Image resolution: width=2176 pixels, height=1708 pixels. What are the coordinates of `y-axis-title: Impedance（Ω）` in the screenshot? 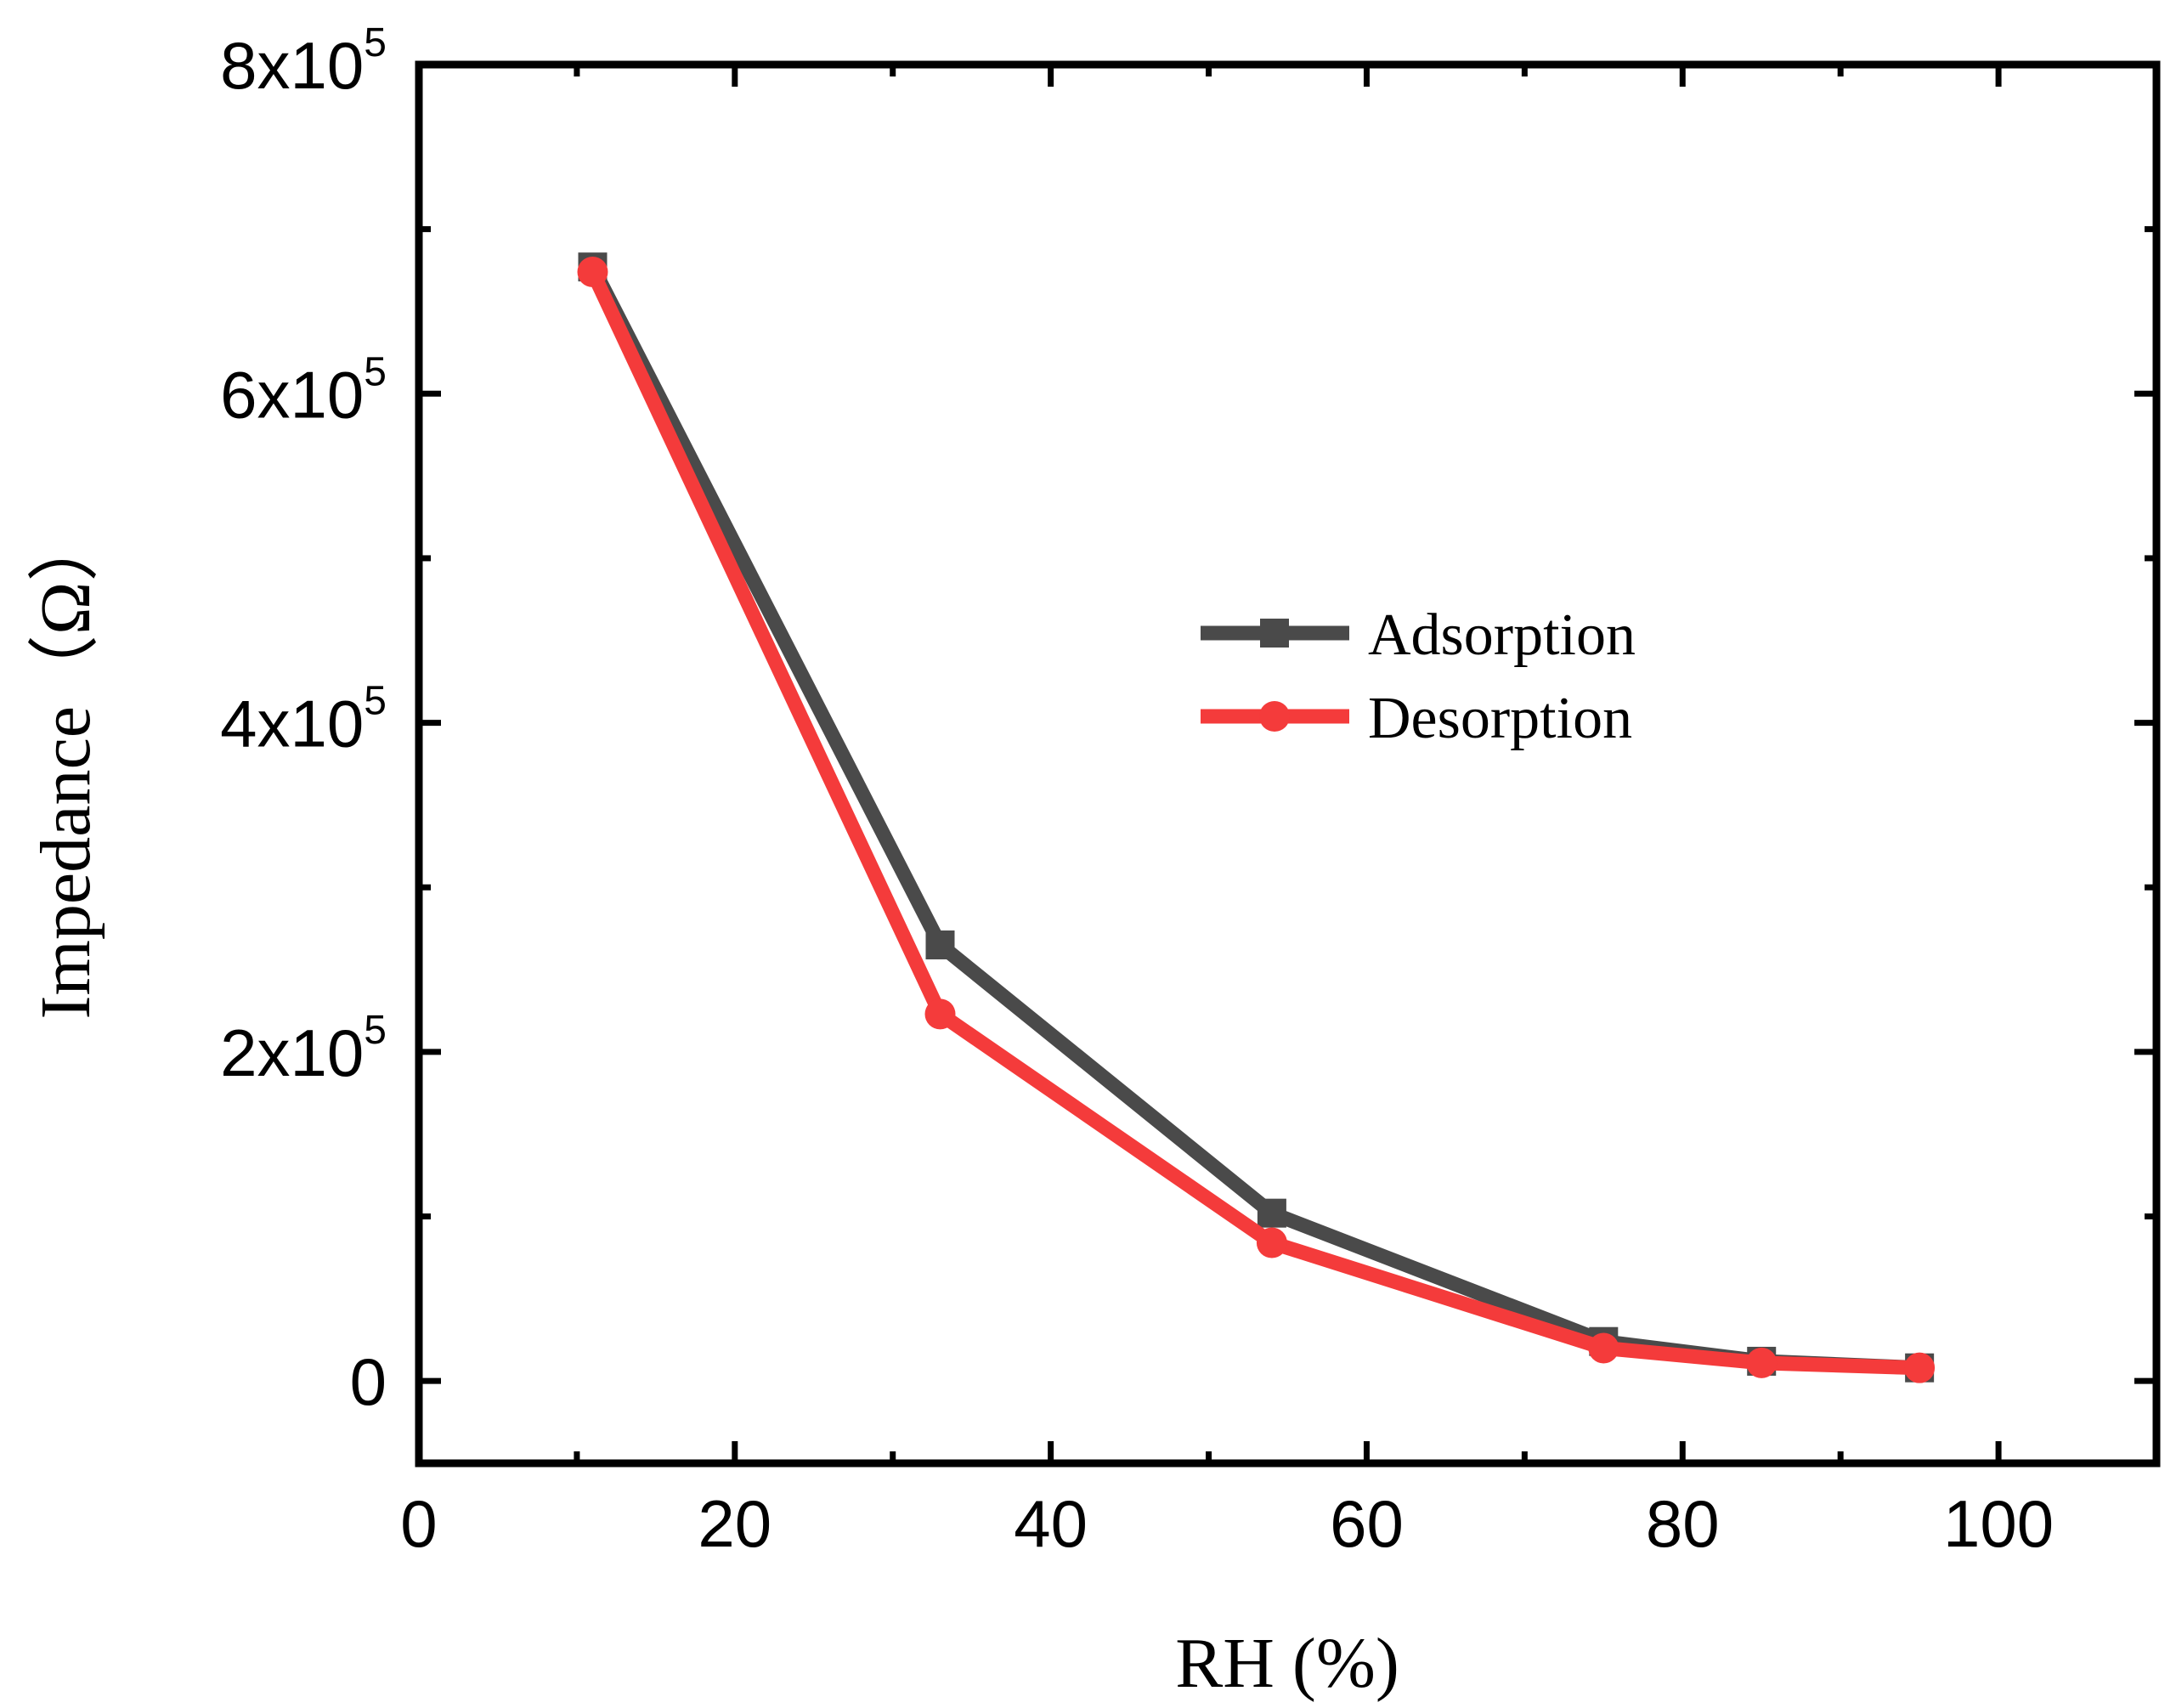 It's located at (65, 766).